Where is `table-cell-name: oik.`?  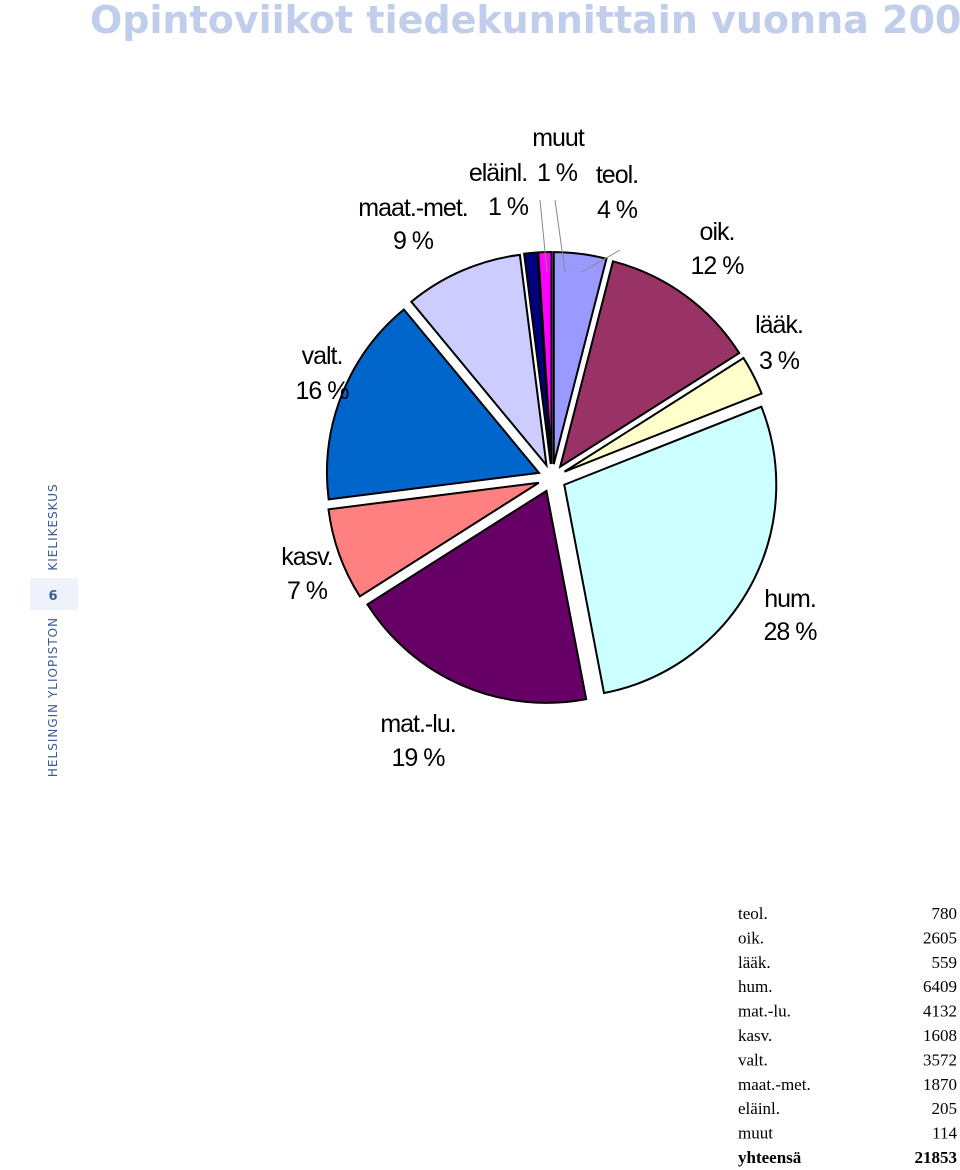 table-cell-name: oik. is located at coordinates (751, 937).